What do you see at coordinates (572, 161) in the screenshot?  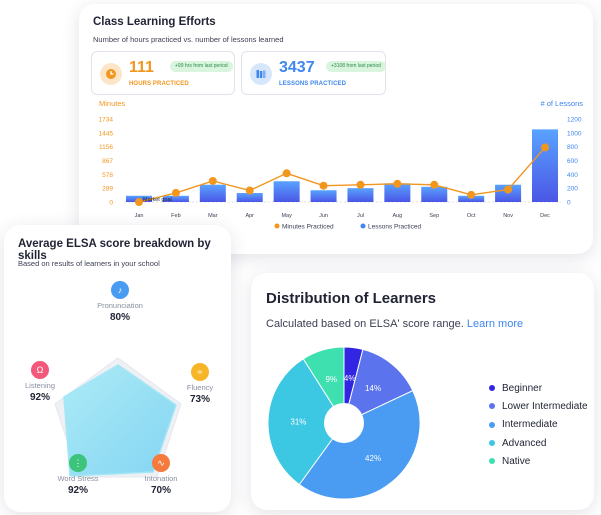 I see `y-right-tick-label: 600` at bounding box center [572, 161].